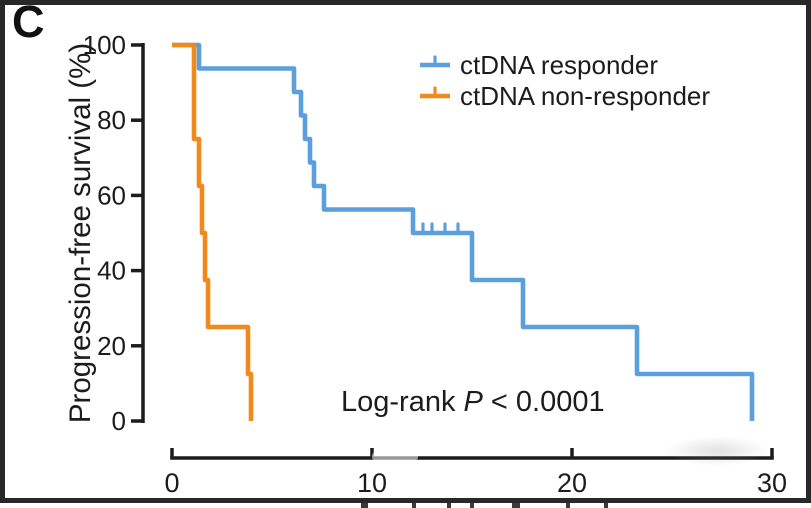  I want to click on watermark-smudge, so click(717, 451).